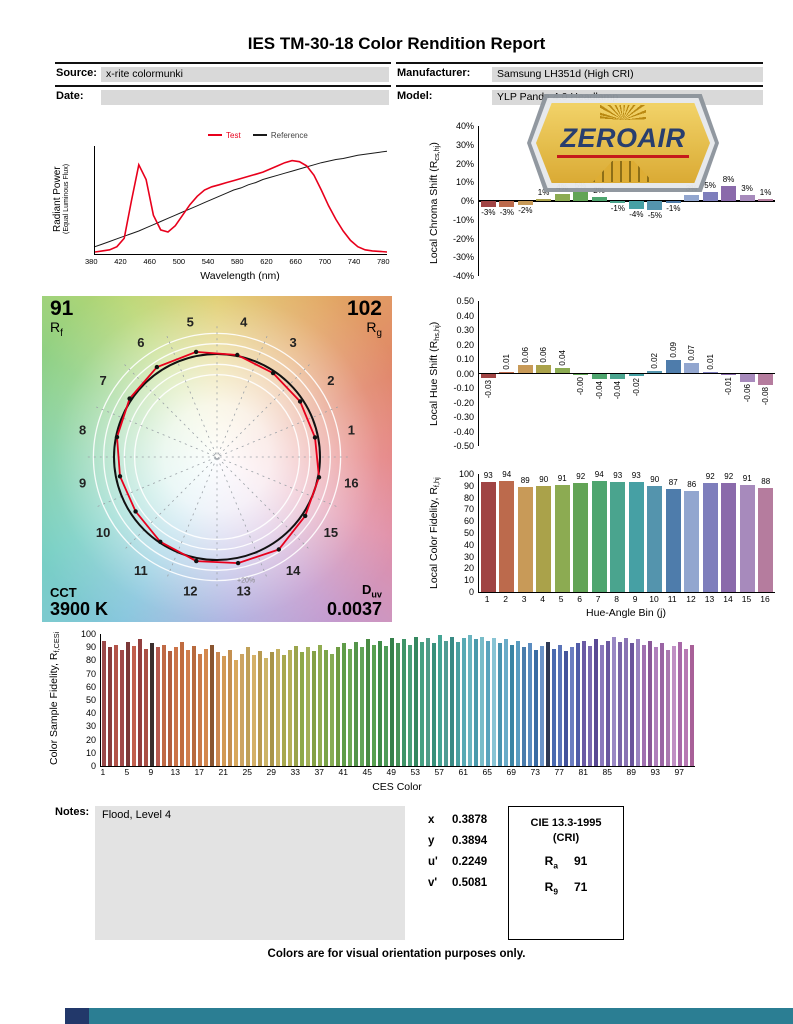  I want to click on y-tick-label: 80, so click(468, 497).